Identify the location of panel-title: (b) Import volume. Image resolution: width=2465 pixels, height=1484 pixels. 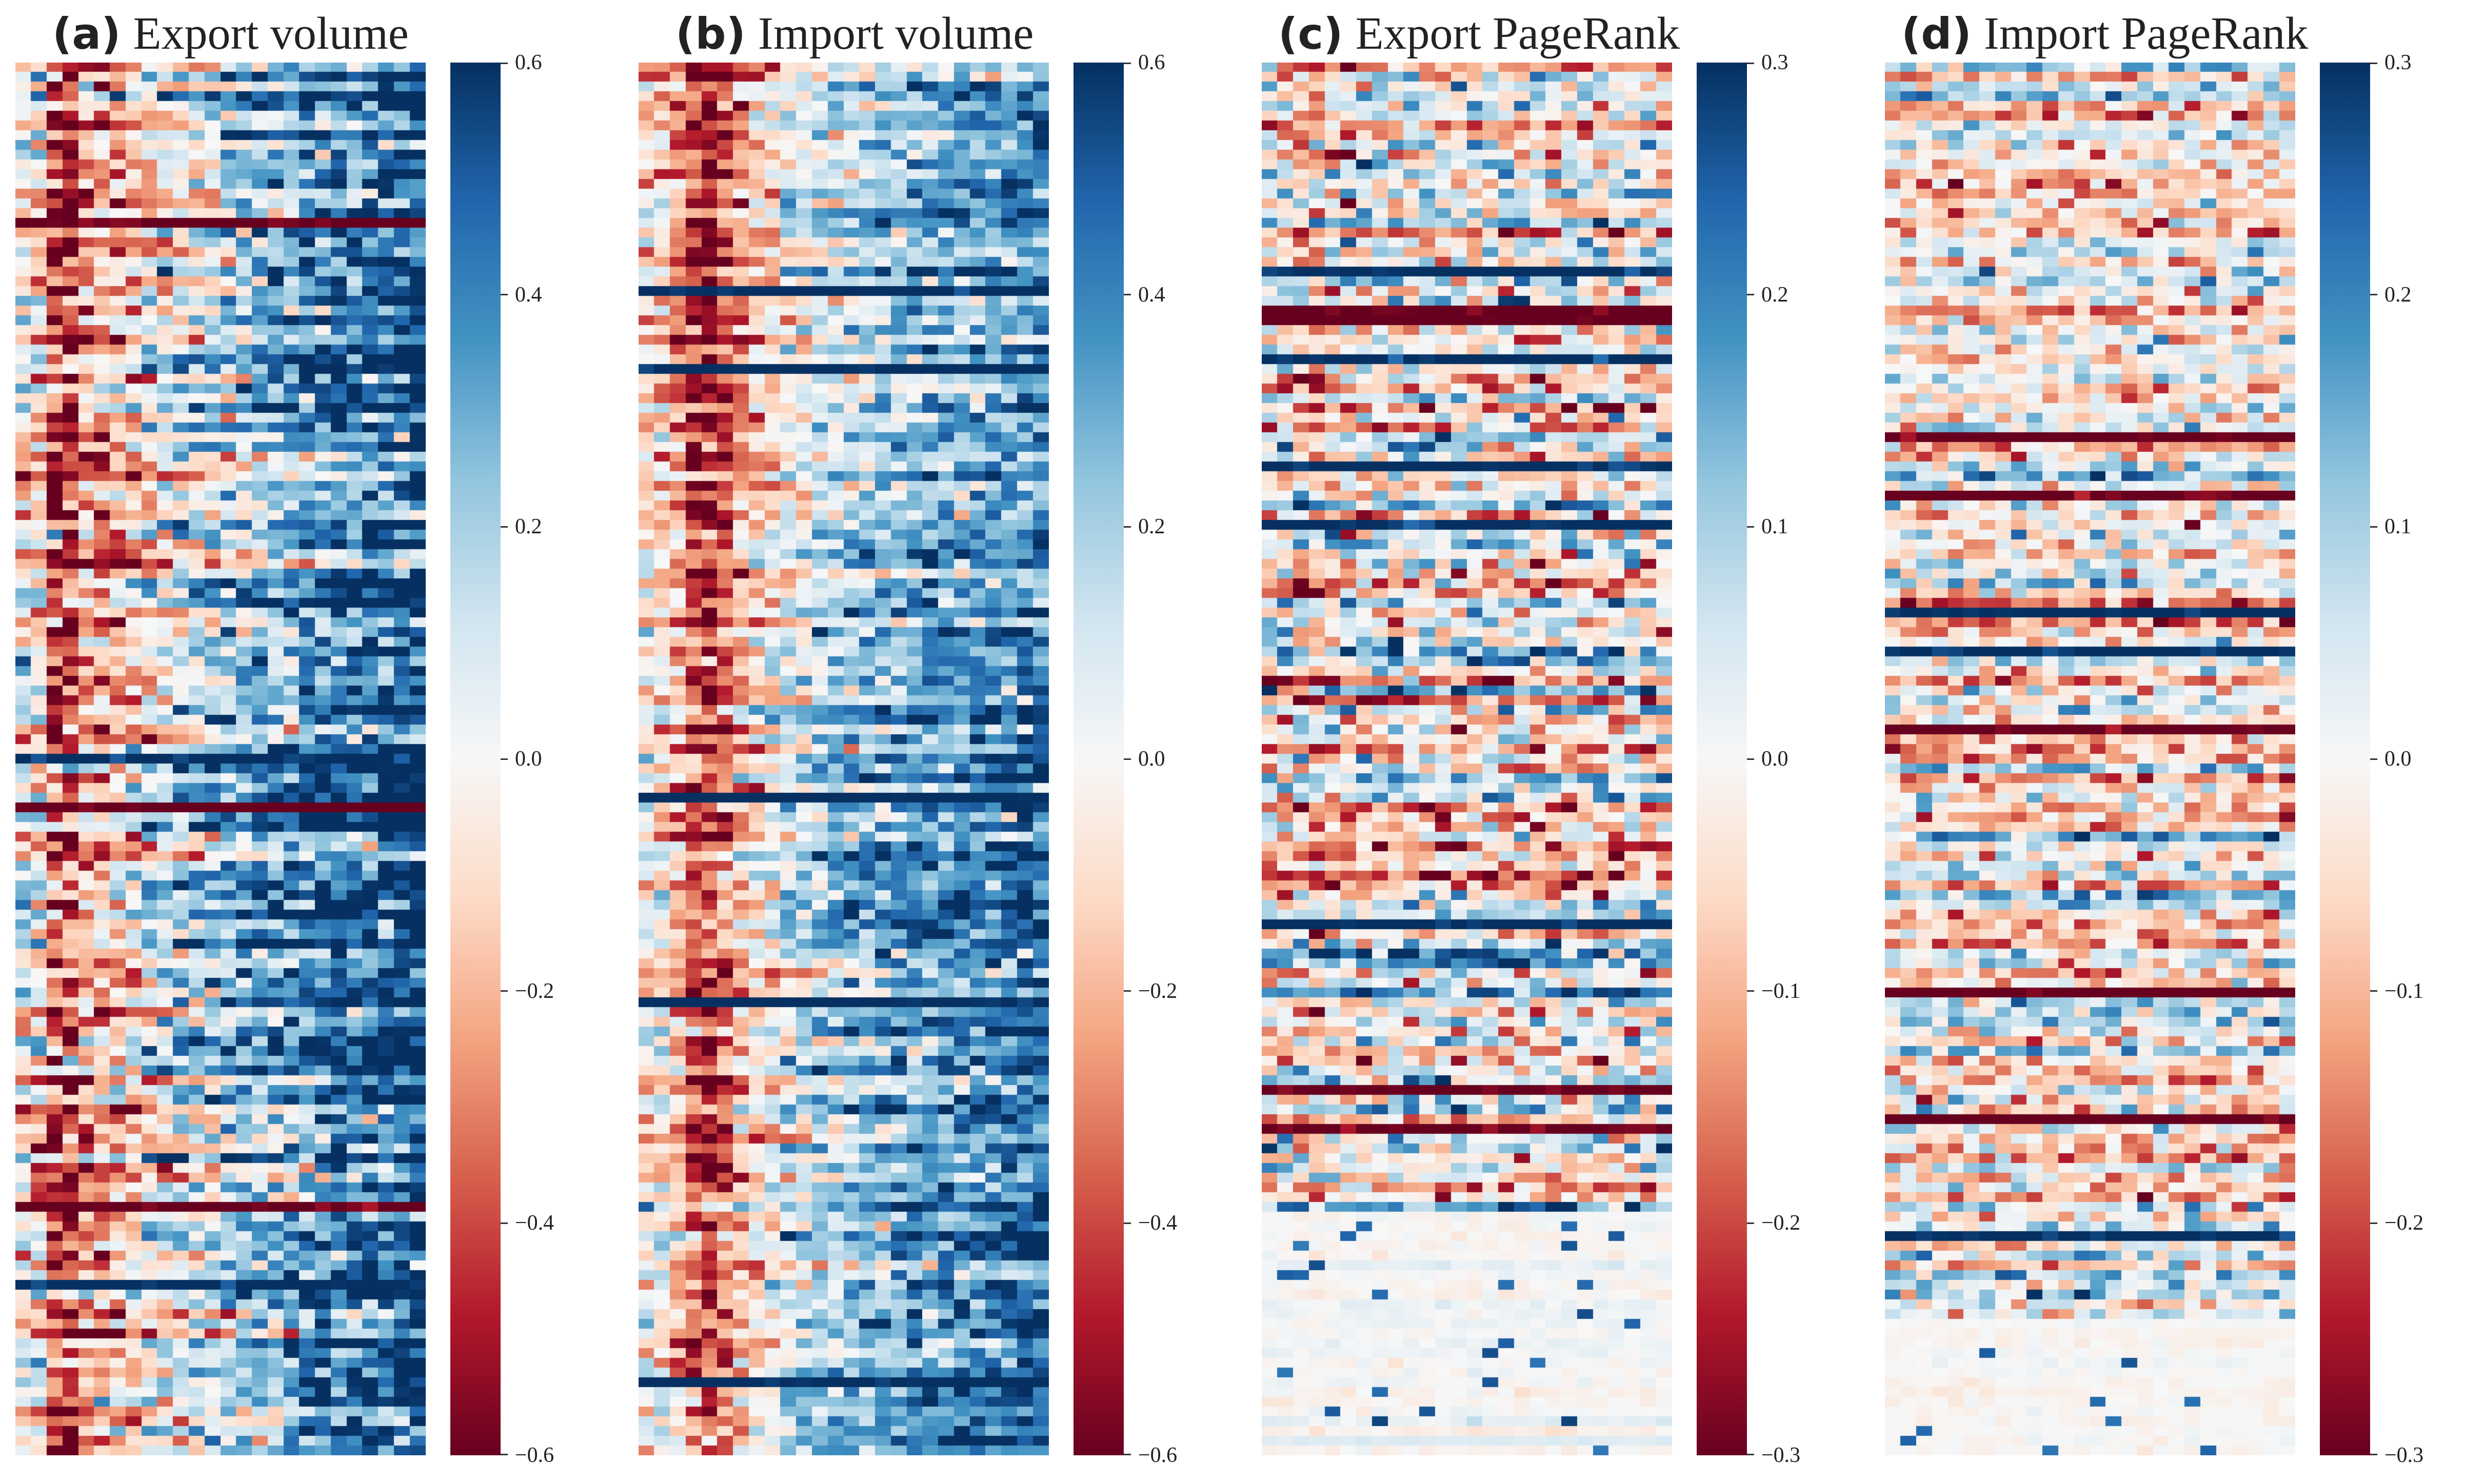
(854, 33).